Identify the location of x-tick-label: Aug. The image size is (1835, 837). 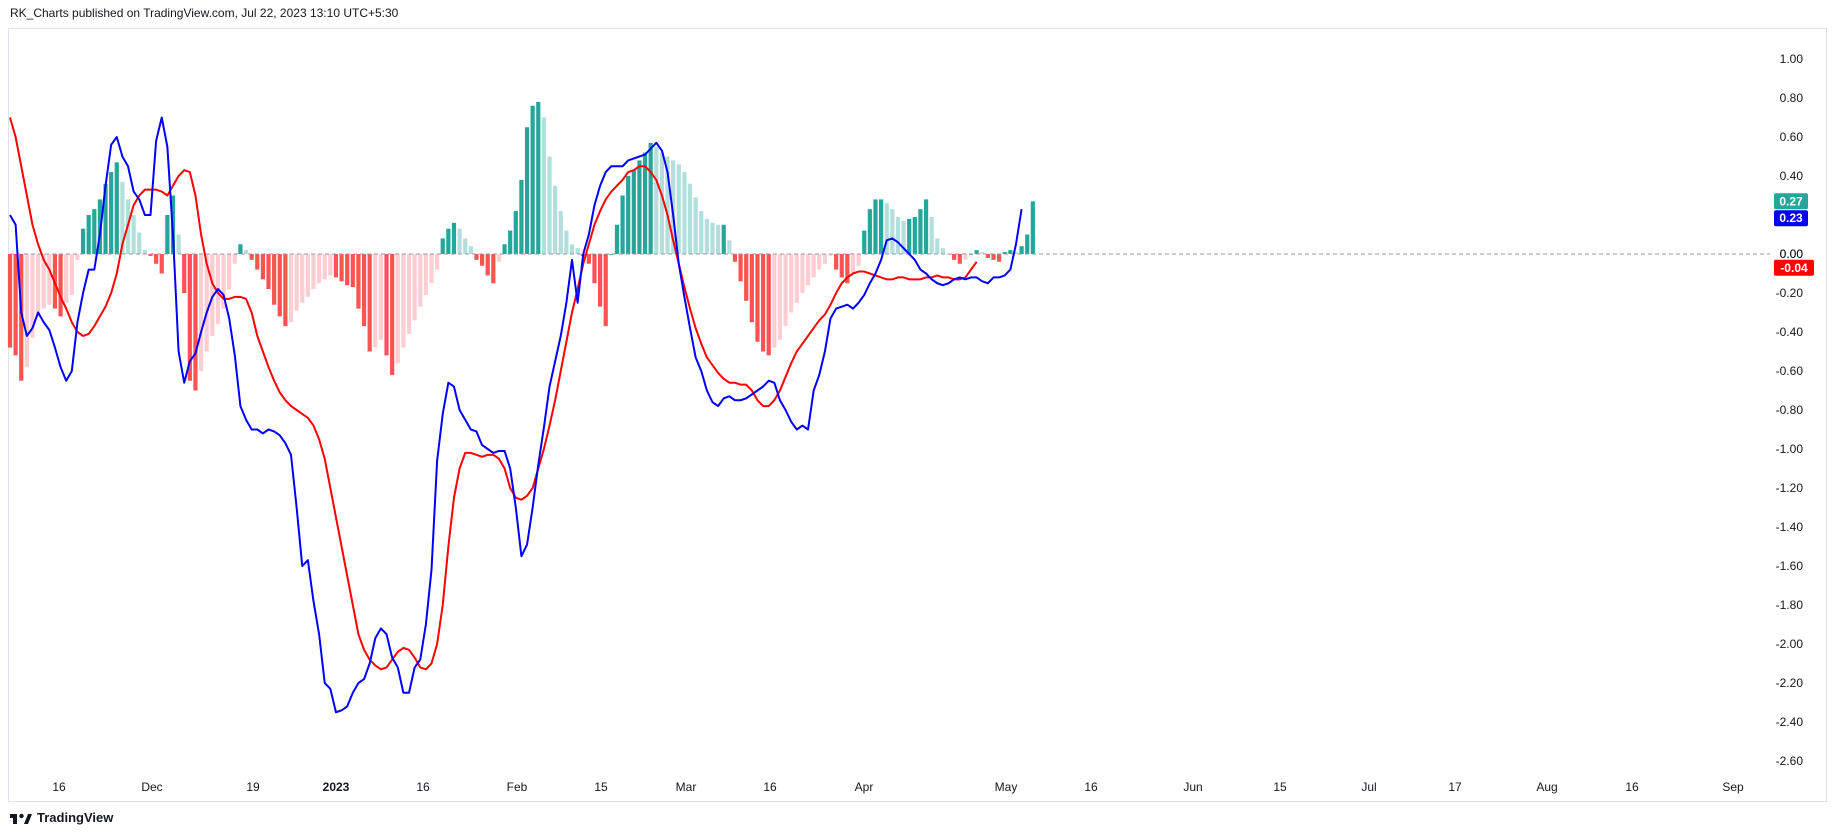
(1546, 787).